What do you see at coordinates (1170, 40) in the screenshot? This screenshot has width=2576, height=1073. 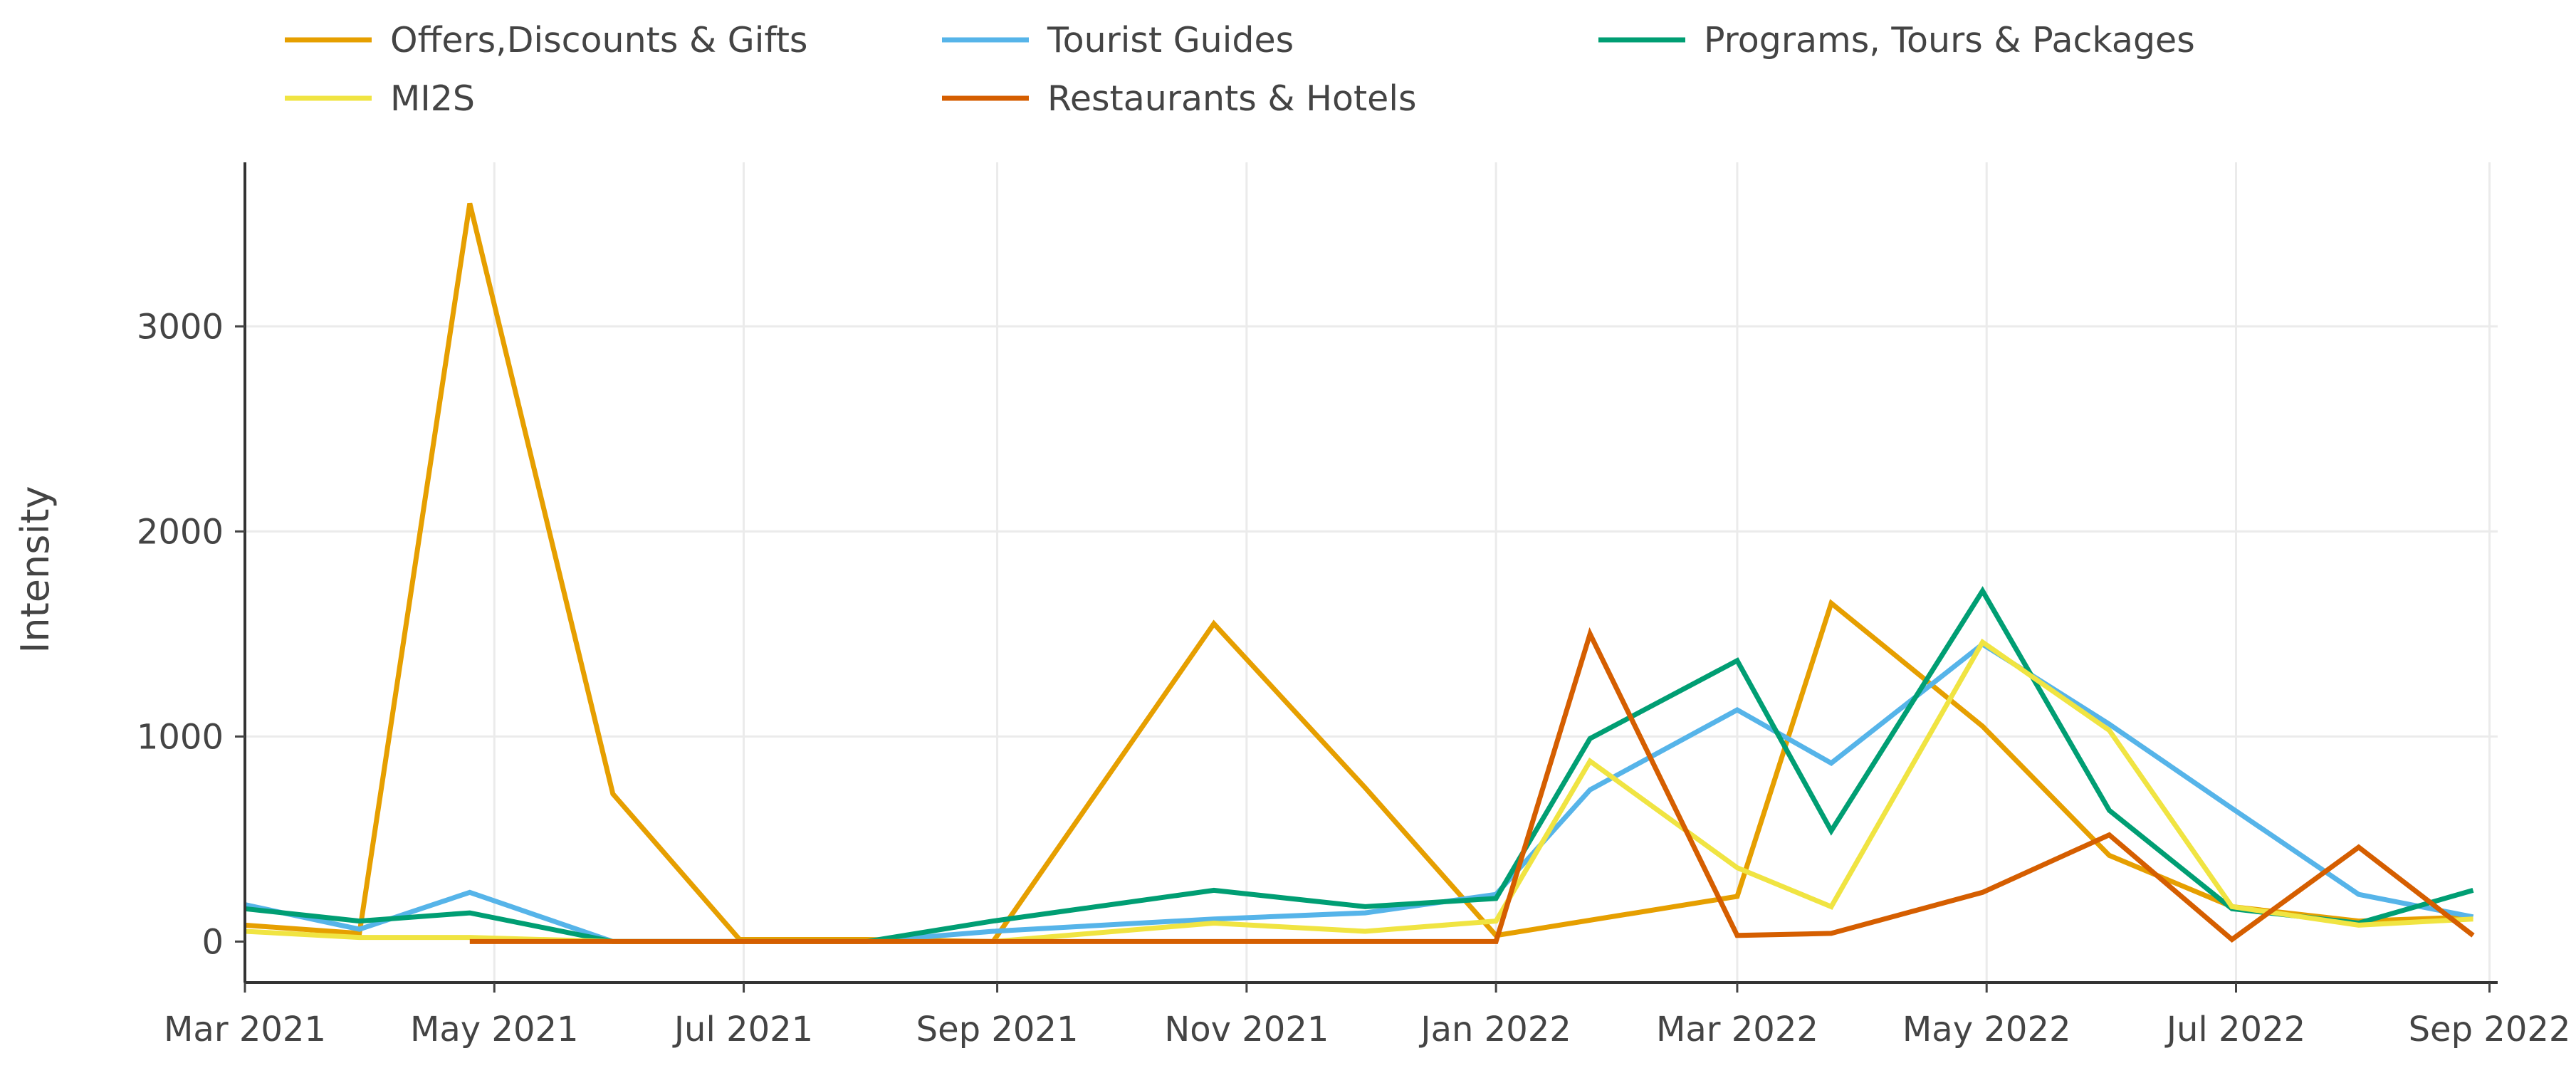 I see `legend-label: Tourist Guides` at bounding box center [1170, 40].